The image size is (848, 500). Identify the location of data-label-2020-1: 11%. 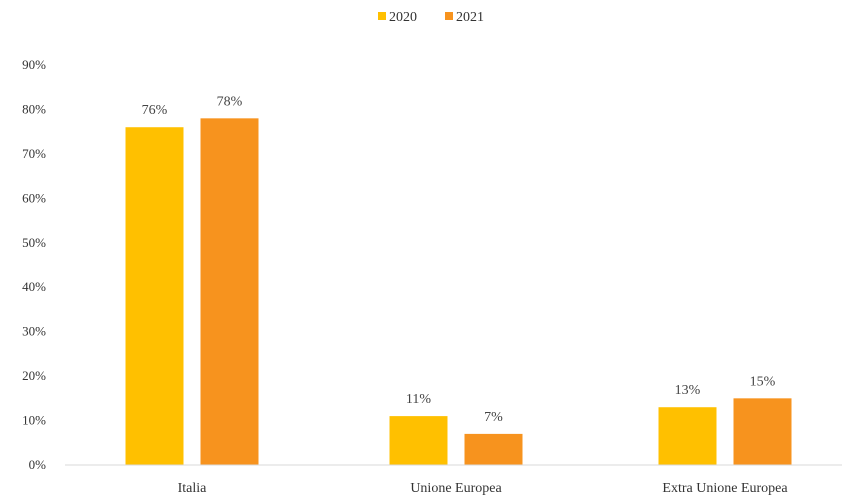
(418, 399).